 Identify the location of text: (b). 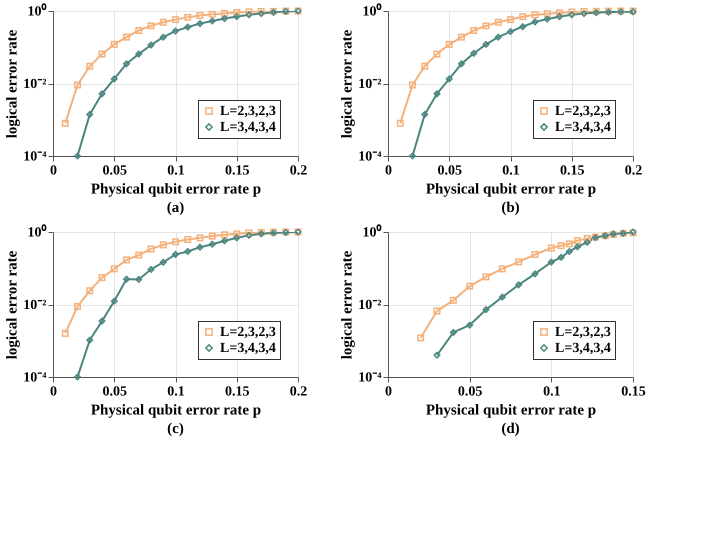
(510, 208).